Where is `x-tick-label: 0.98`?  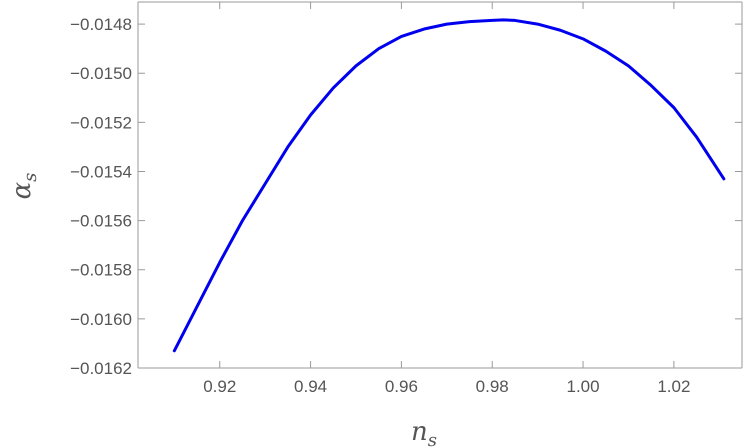 x-tick-label: 0.98 is located at coordinates (492, 386).